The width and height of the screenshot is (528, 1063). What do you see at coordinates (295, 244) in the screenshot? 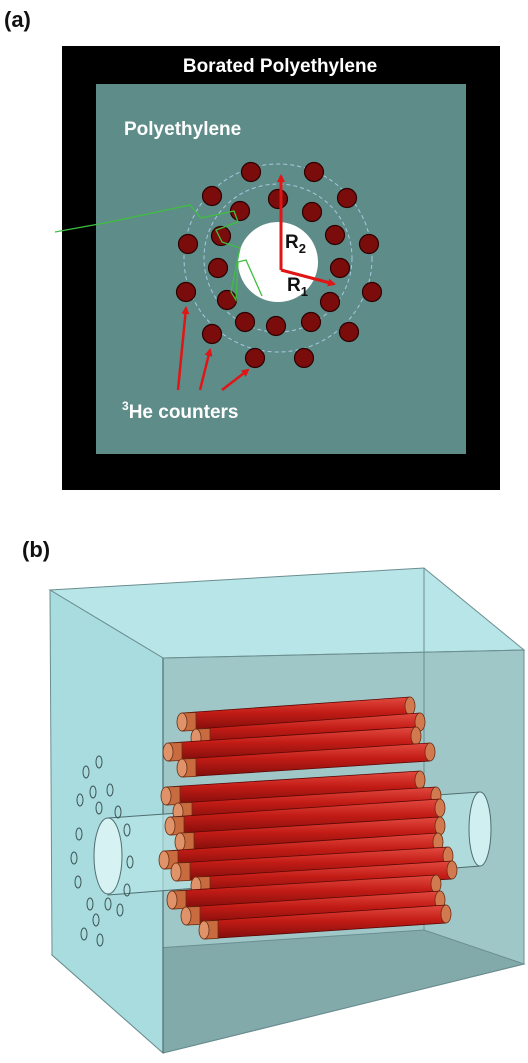
I see `r2-label: R2` at bounding box center [295, 244].